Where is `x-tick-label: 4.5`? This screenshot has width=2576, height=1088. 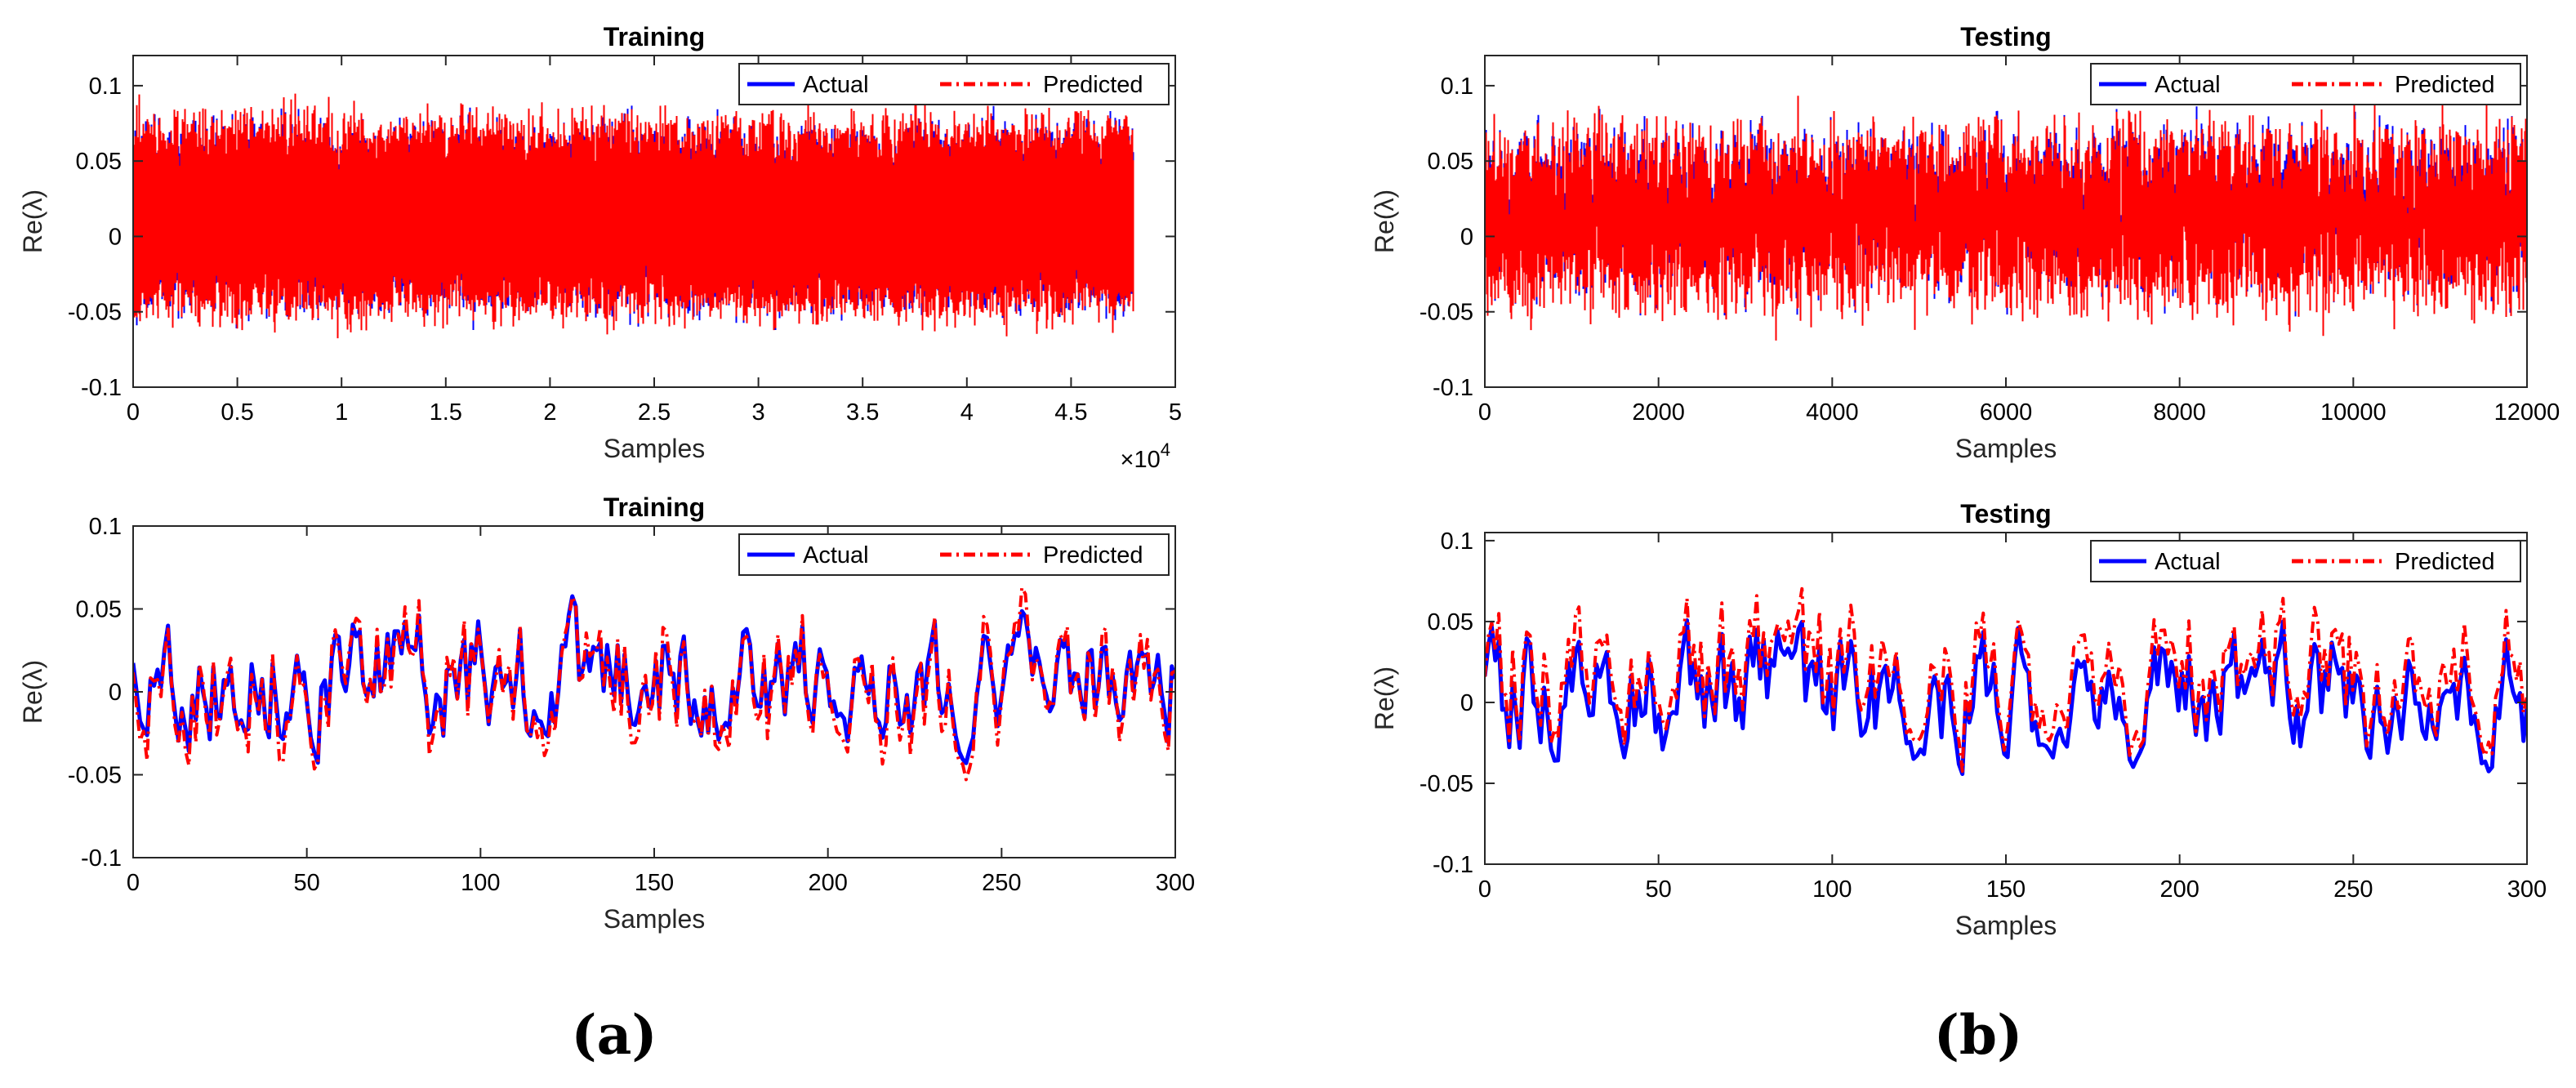
x-tick-label: 4.5 is located at coordinates (1070, 412).